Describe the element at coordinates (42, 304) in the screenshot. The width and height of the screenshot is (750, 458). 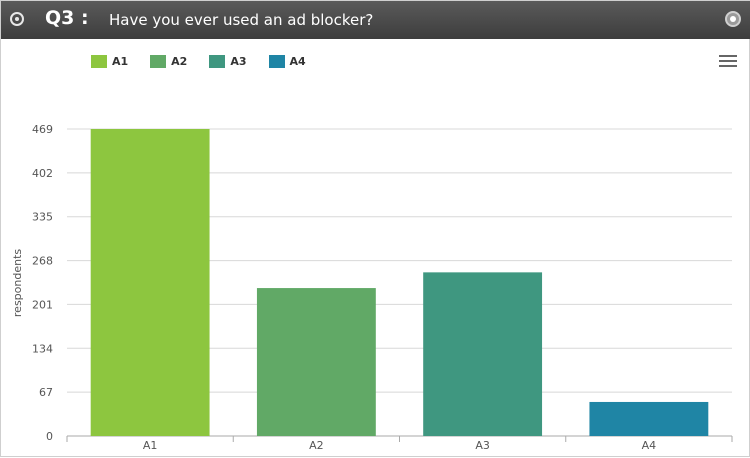
I see `y-tick-label: 201` at that location.